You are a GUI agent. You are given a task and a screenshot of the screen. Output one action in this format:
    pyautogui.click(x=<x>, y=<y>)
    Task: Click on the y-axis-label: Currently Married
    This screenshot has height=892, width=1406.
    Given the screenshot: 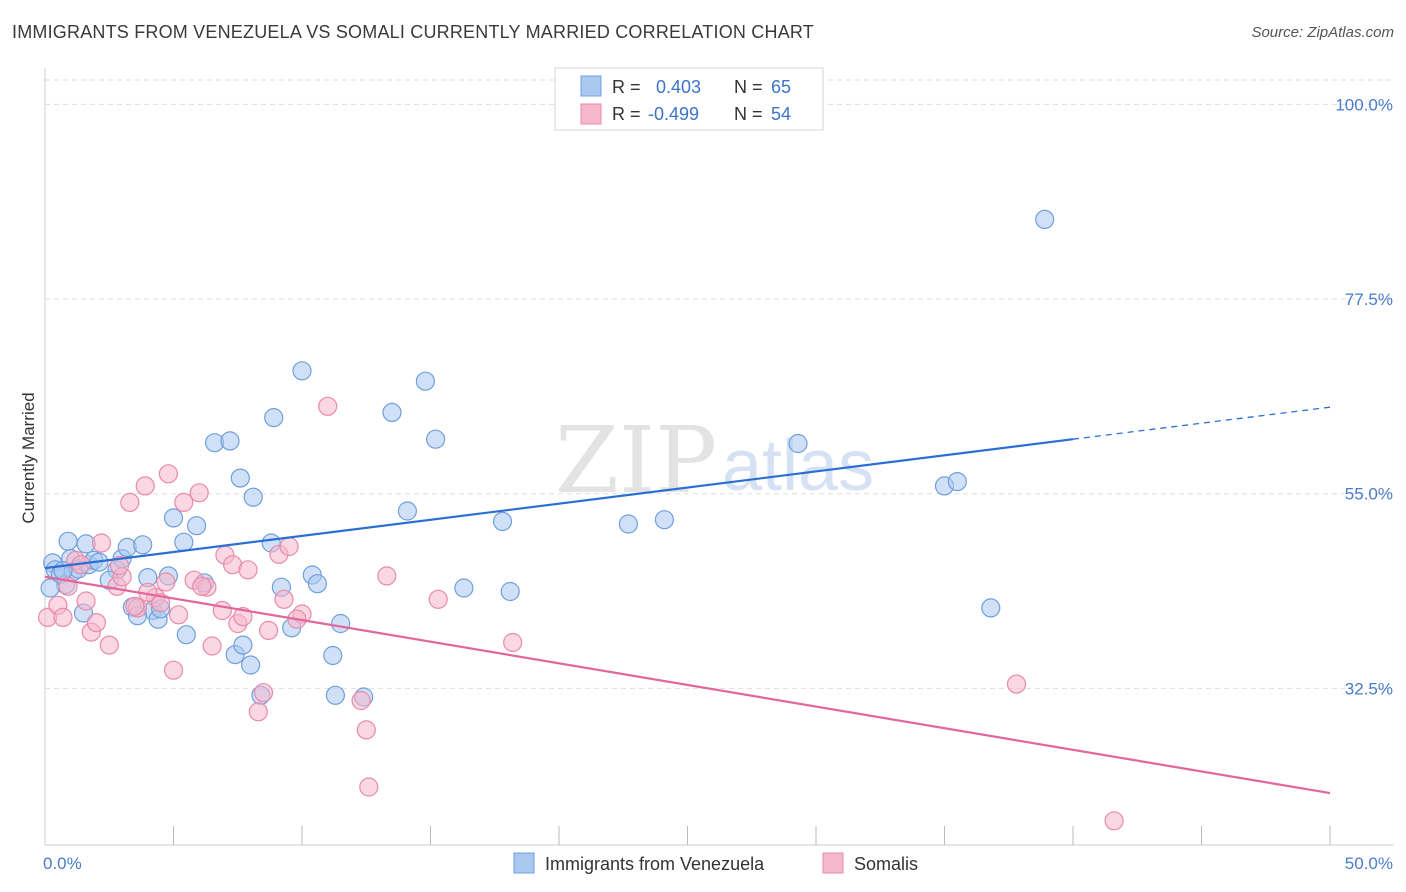 What is the action you would take?
    pyautogui.click(x=28, y=457)
    